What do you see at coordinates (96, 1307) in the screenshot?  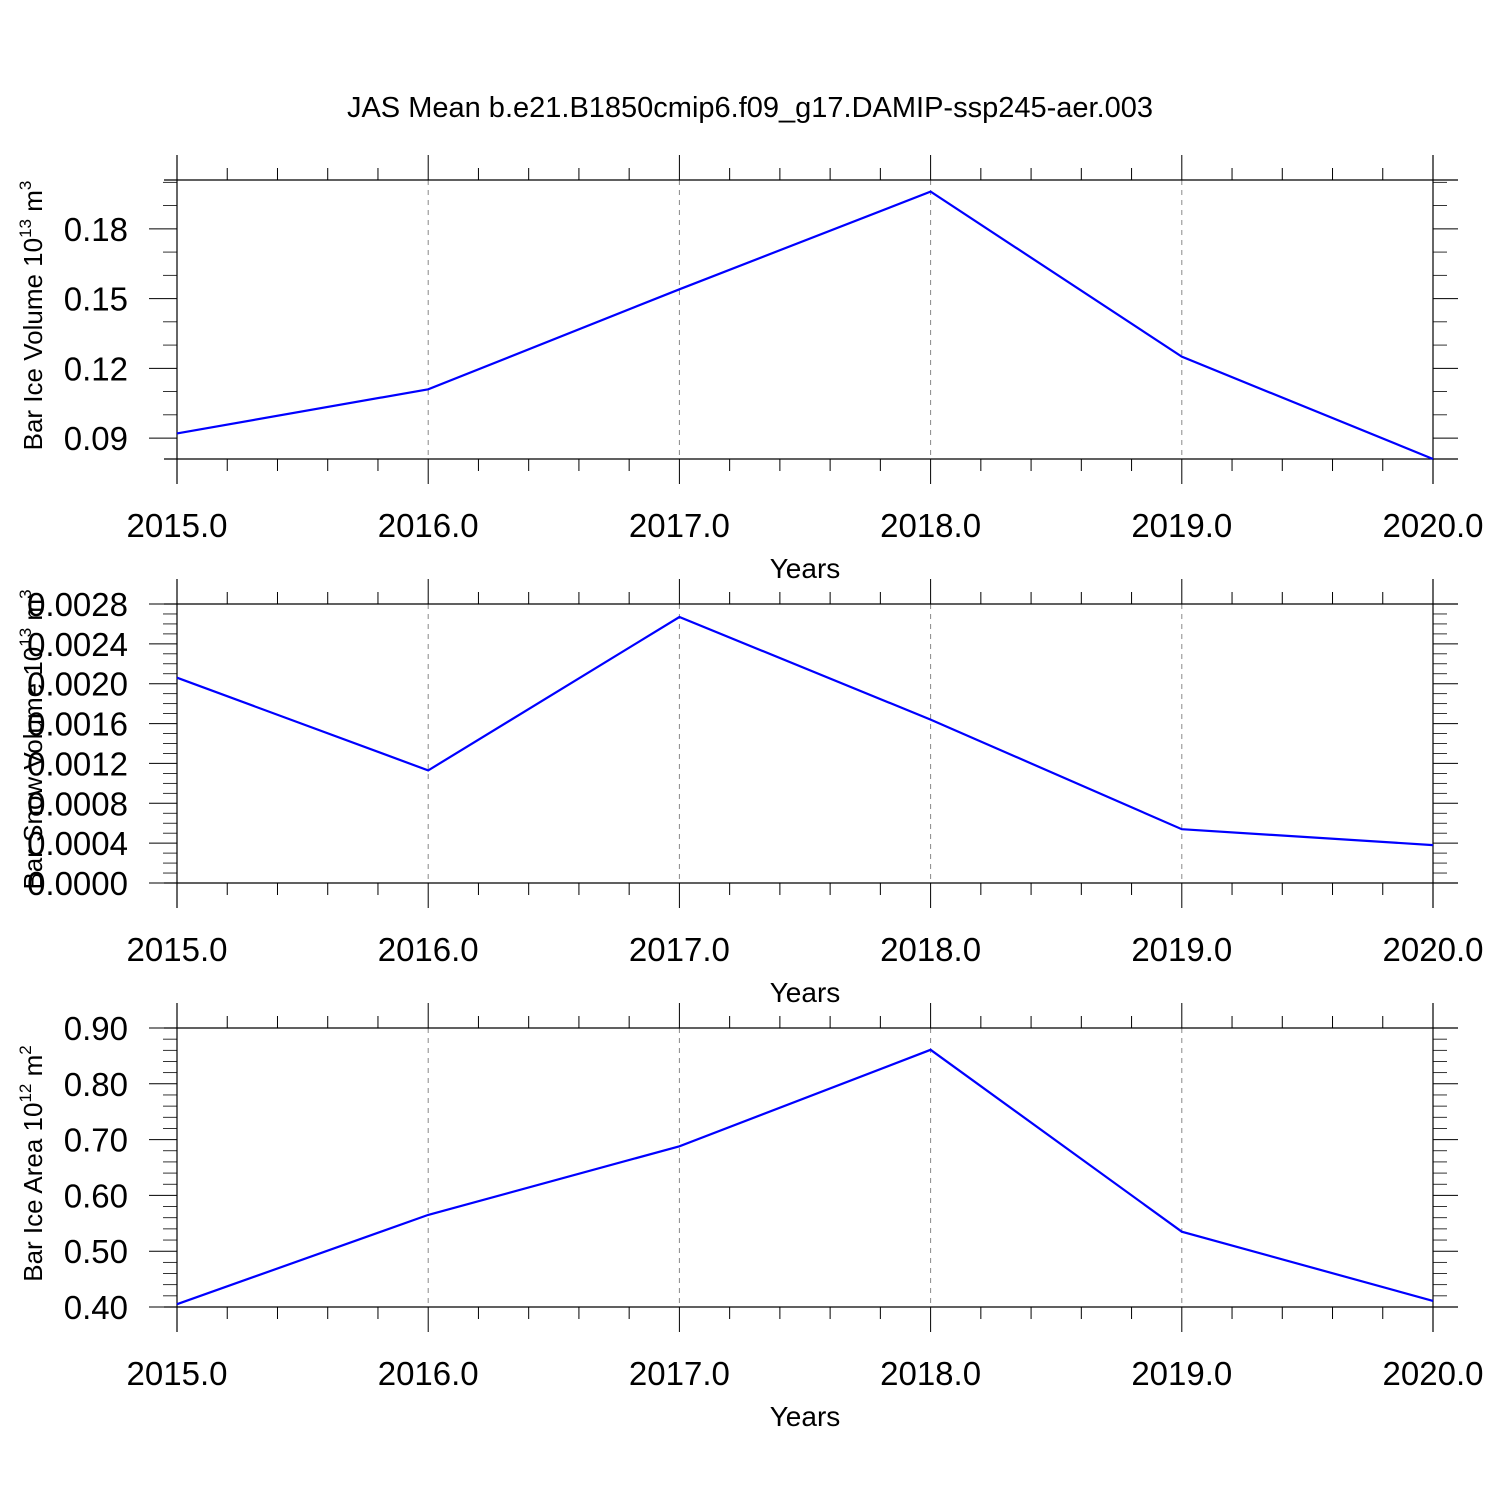 I see `y-tick-label: 0.40` at bounding box center [96, 1307].